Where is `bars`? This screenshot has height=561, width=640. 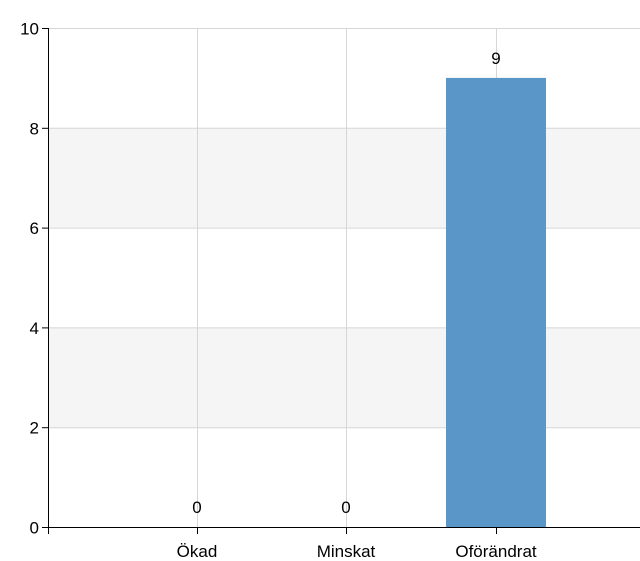 bars is located at coordinates (496, 302).